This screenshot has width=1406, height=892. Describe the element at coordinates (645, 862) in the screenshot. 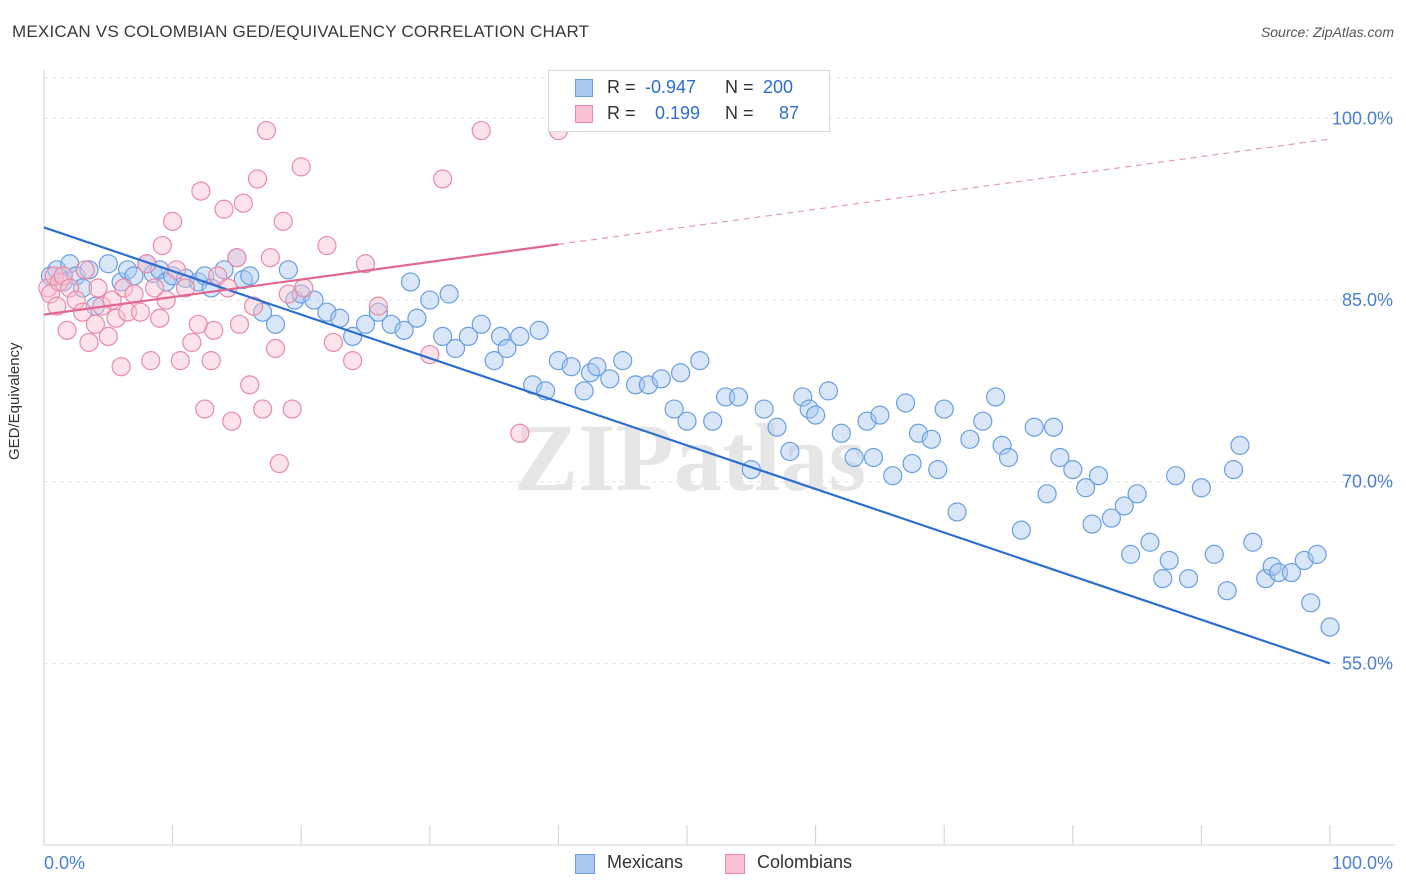

I see `legend-label-mexicans: Mexicans` at that location.